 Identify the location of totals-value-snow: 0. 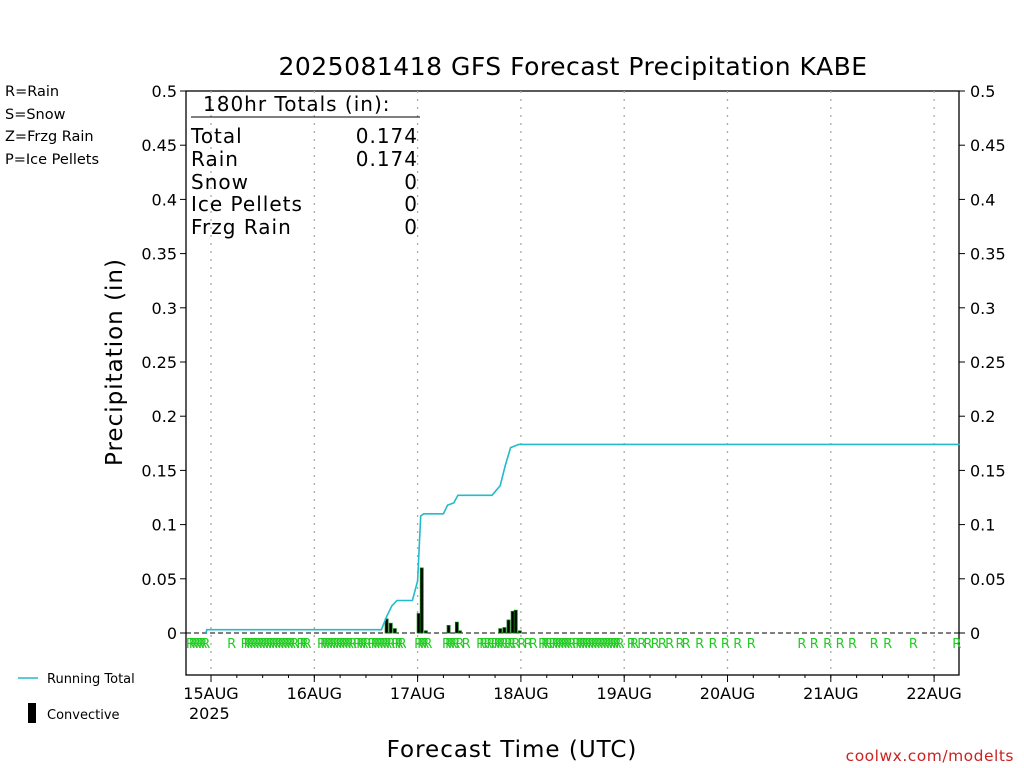
(411, 182).